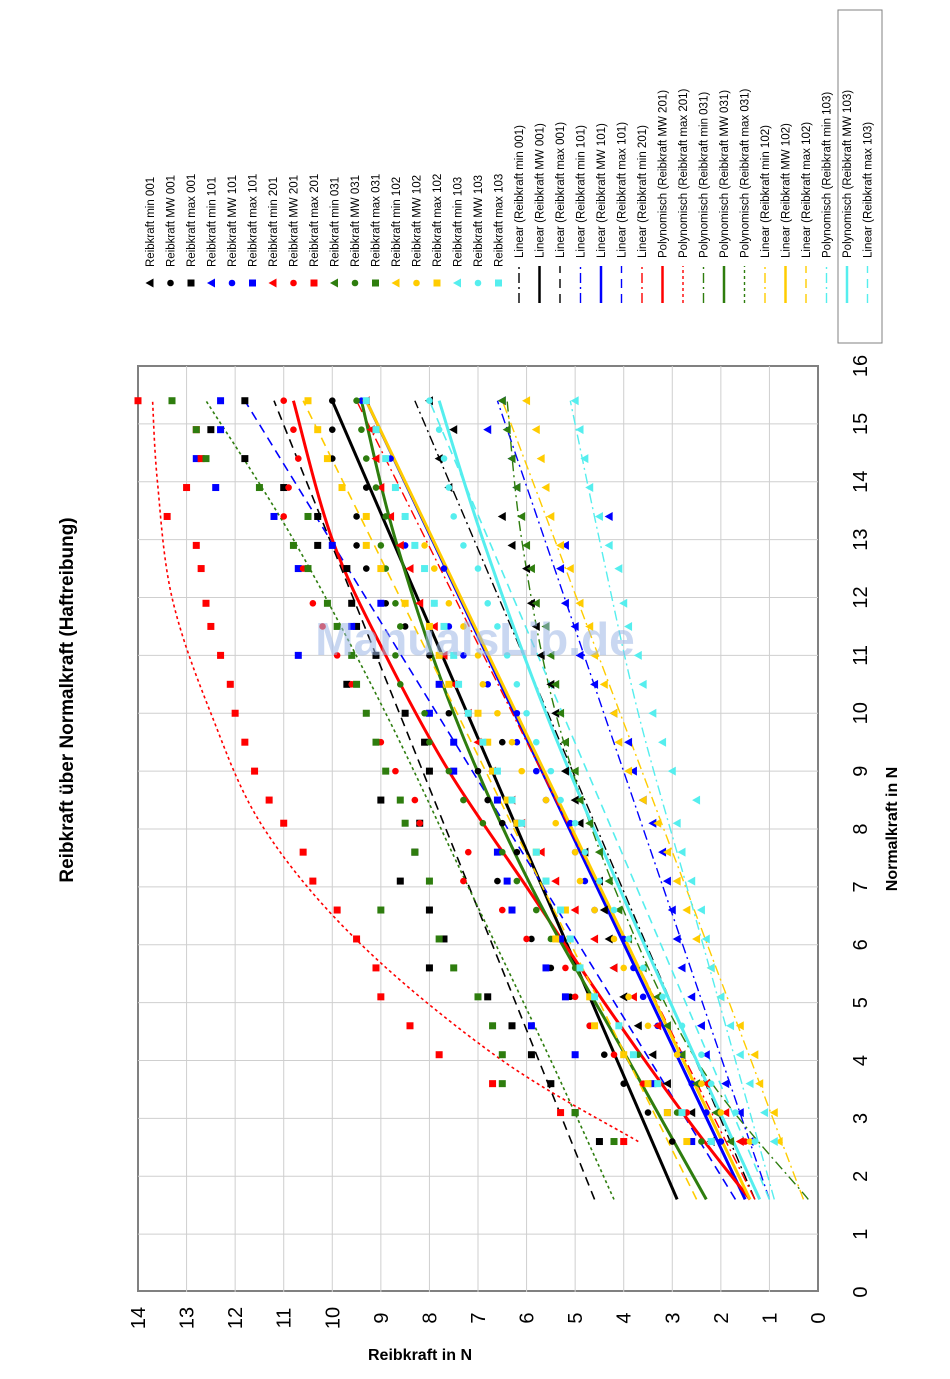 The image size is (950, 1379). I want to click on legend-label: Linear (Reibkraft min 101), so click(582, 191).